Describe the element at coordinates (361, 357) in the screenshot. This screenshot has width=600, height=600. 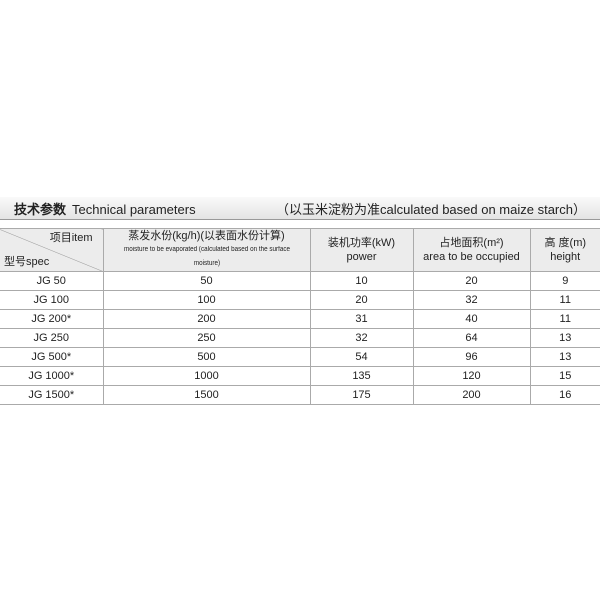
I see `table-cell: 54` at that location.